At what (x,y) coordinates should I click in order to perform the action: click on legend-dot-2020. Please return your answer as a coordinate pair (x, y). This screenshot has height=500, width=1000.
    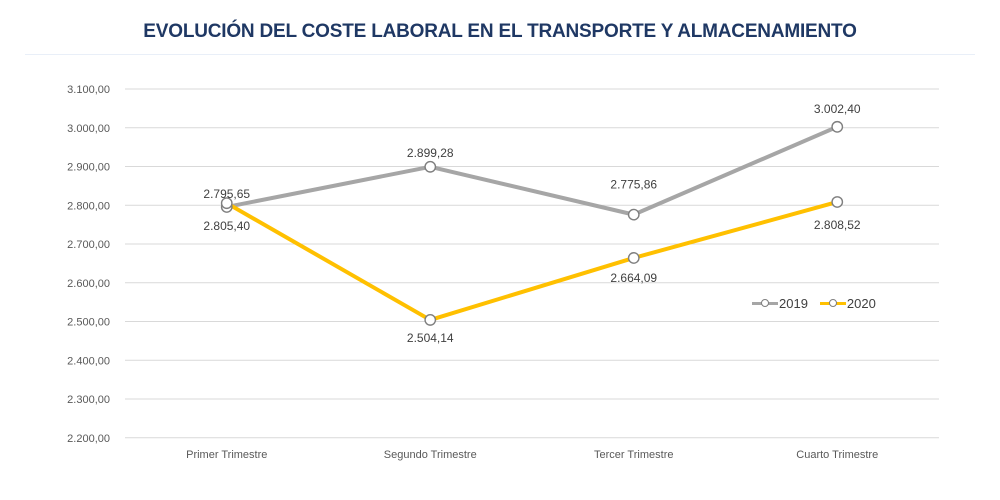
    Looking at the image, I should click on (832, 303).